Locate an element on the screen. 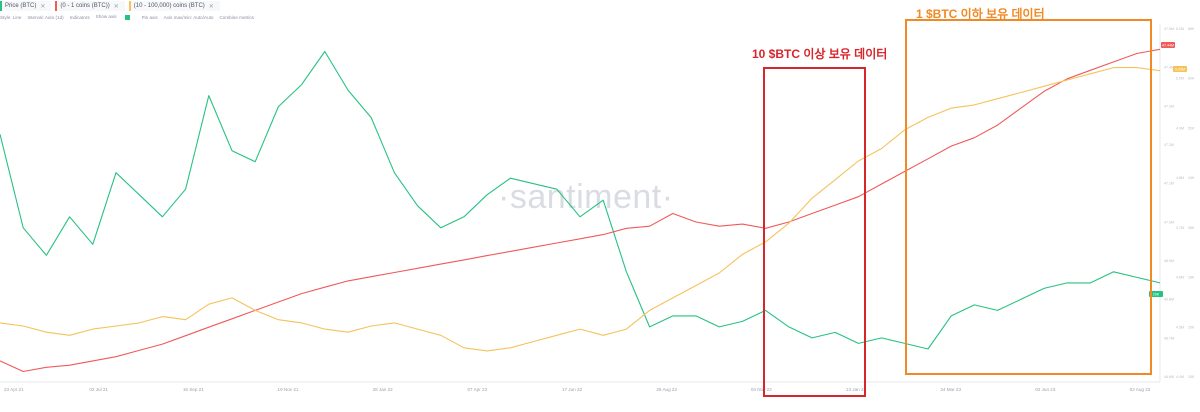 Image resolution: width=1200 pixels, height=412 pixels. y-tick-label-red: 47.5M is located at coordinates (1169, 29).